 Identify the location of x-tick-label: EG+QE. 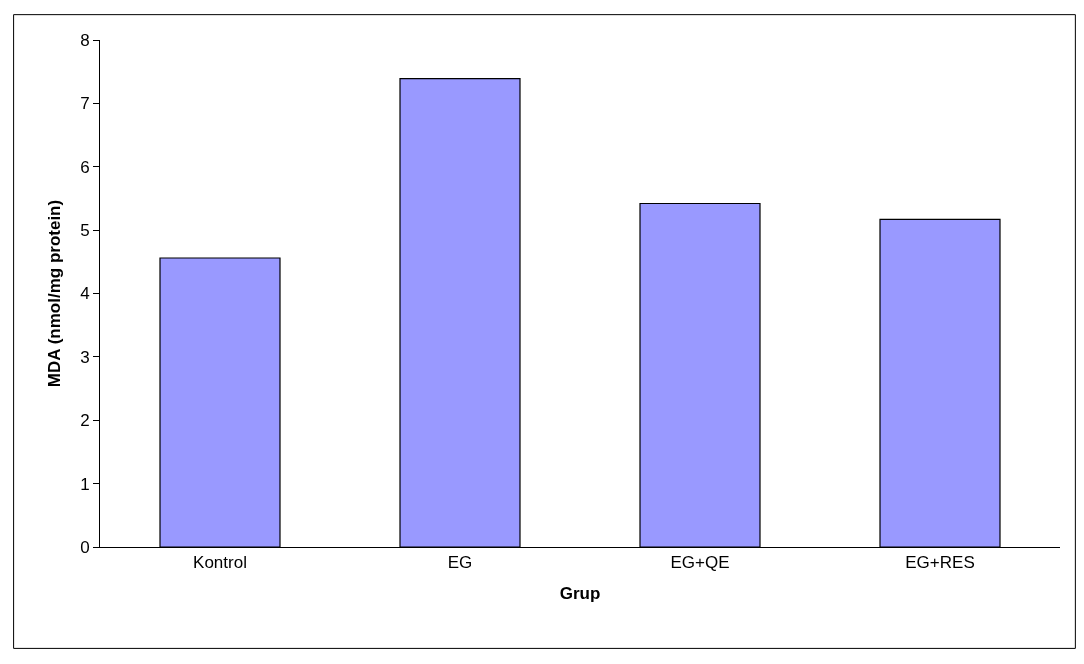
(700, 563).